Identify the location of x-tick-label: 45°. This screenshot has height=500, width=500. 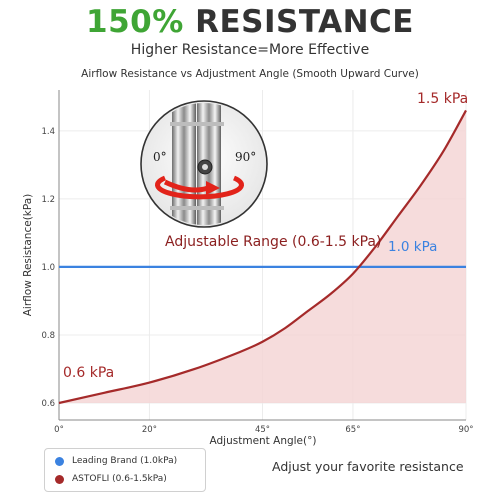
(262, 430).